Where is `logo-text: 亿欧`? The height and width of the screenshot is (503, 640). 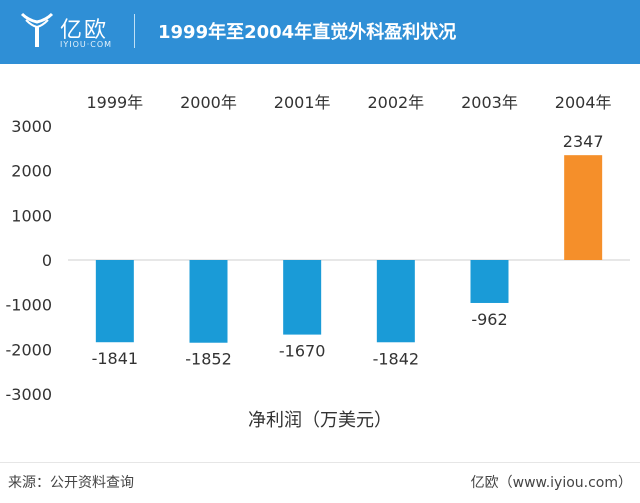 logo-text: 亿欧 is located at coordinates (84, 30).